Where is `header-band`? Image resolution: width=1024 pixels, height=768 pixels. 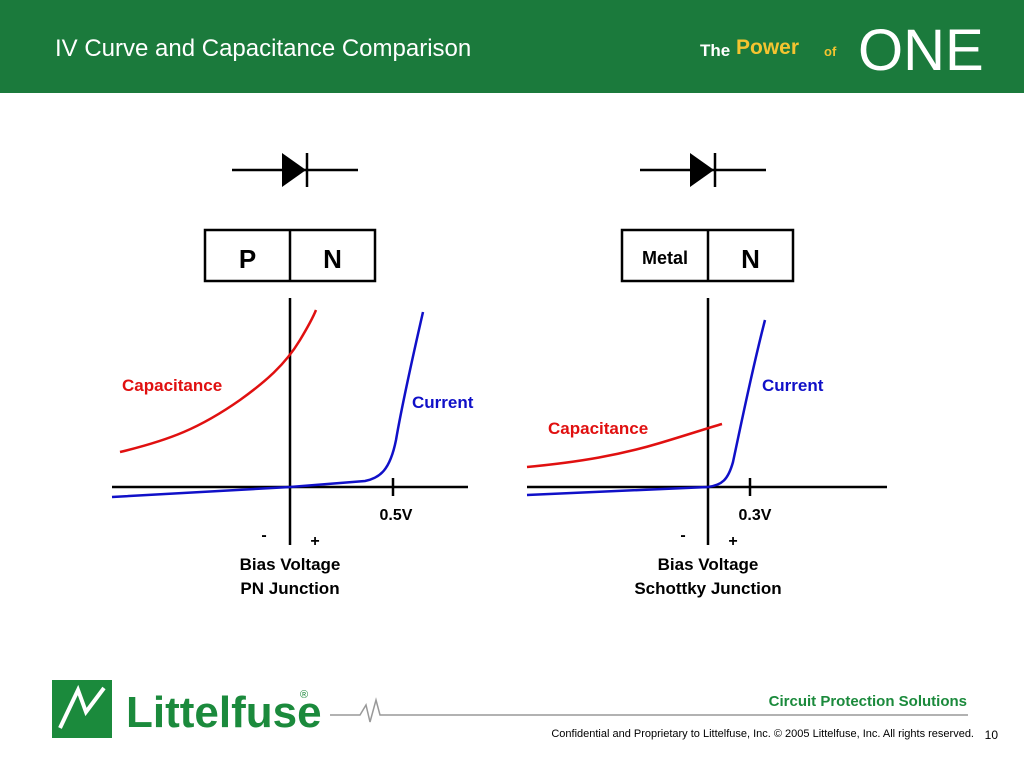
header-band is located at coordinates (512, 46).